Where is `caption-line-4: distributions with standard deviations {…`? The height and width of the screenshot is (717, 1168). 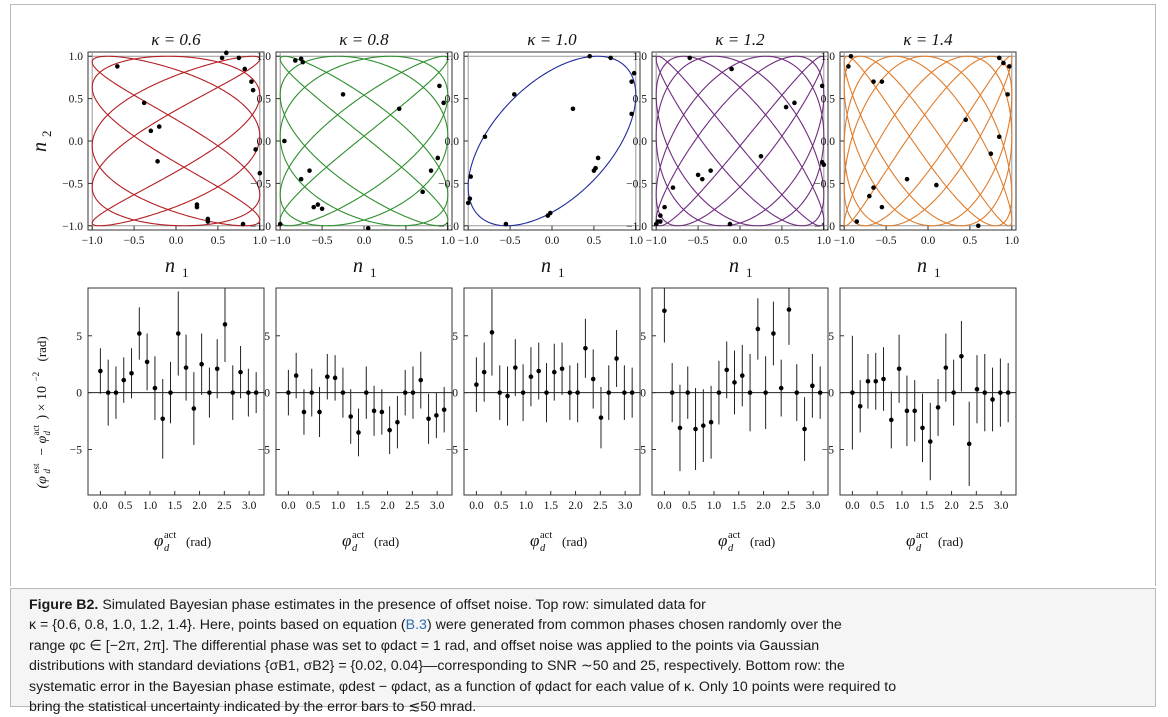
caption-line-4: distributions with standard deviations {… is located at coordinates (437, 666).